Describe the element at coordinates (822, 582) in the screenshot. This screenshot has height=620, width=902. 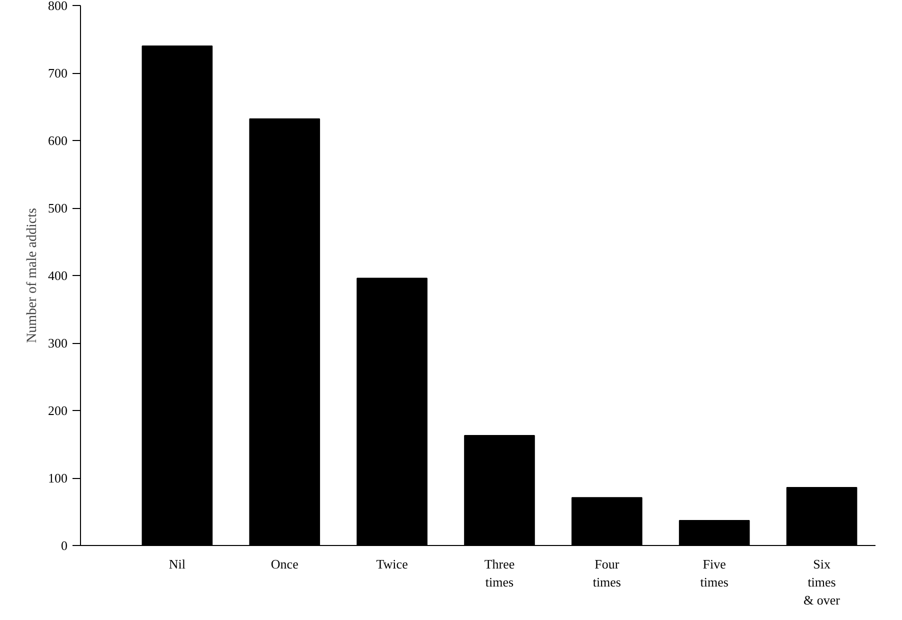
I see `x-tick-label: Six times & over` at that location.